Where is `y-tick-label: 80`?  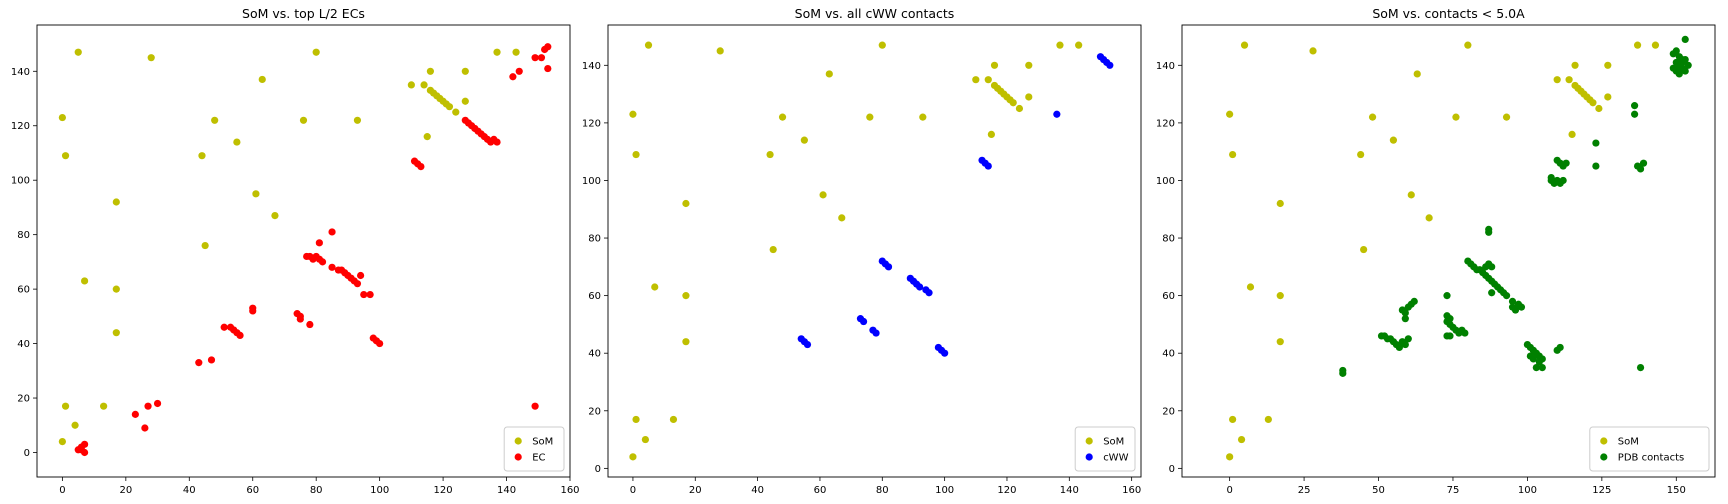
y-tick-label: 80 is located at coordinates (594, 239).